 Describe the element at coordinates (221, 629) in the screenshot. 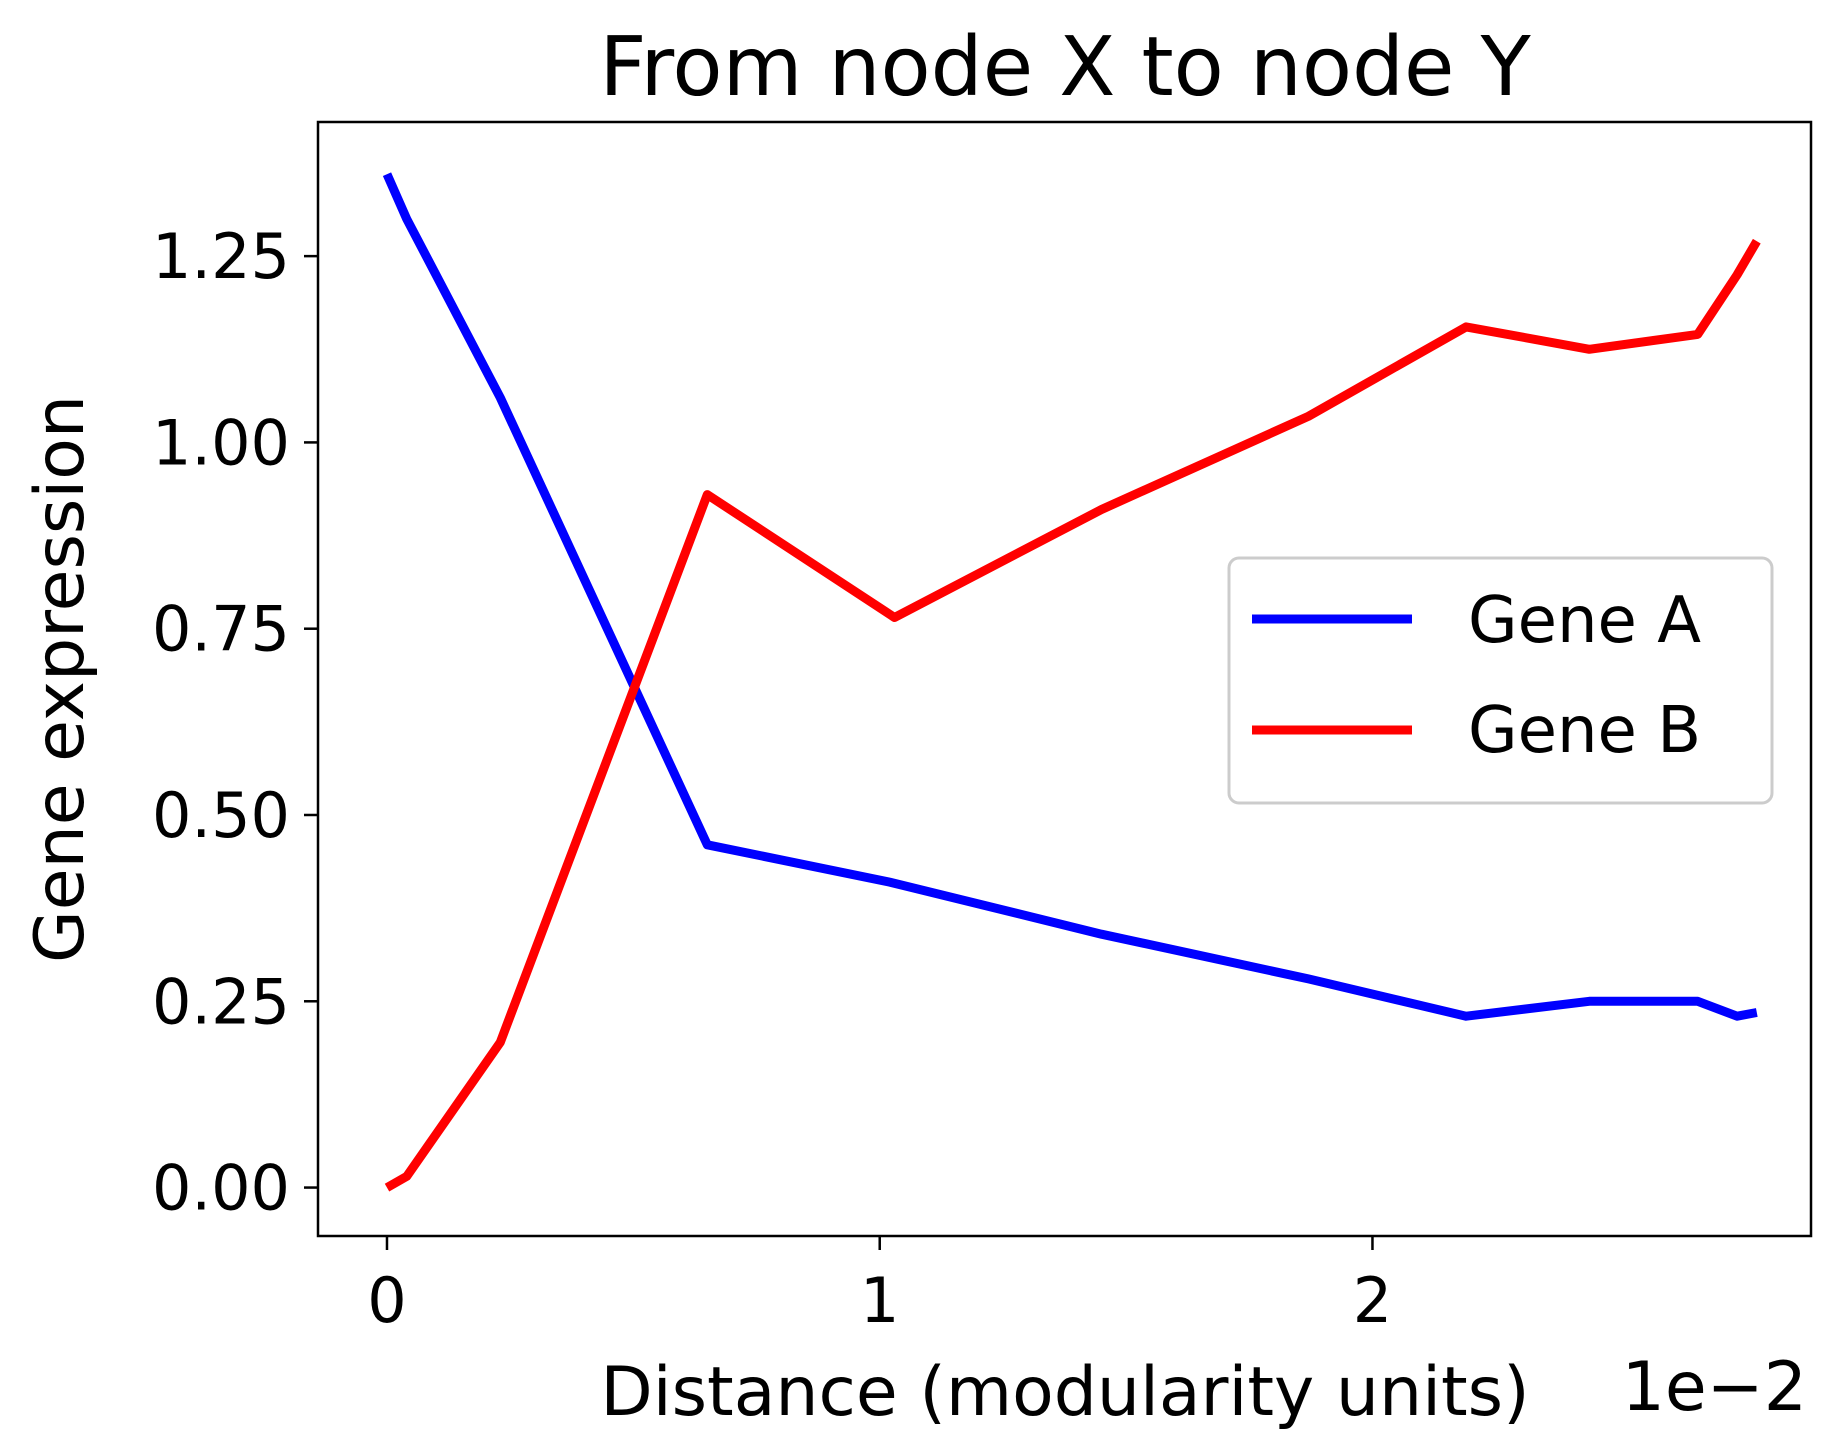

I see `y-tick-label: 0.75` at that location.